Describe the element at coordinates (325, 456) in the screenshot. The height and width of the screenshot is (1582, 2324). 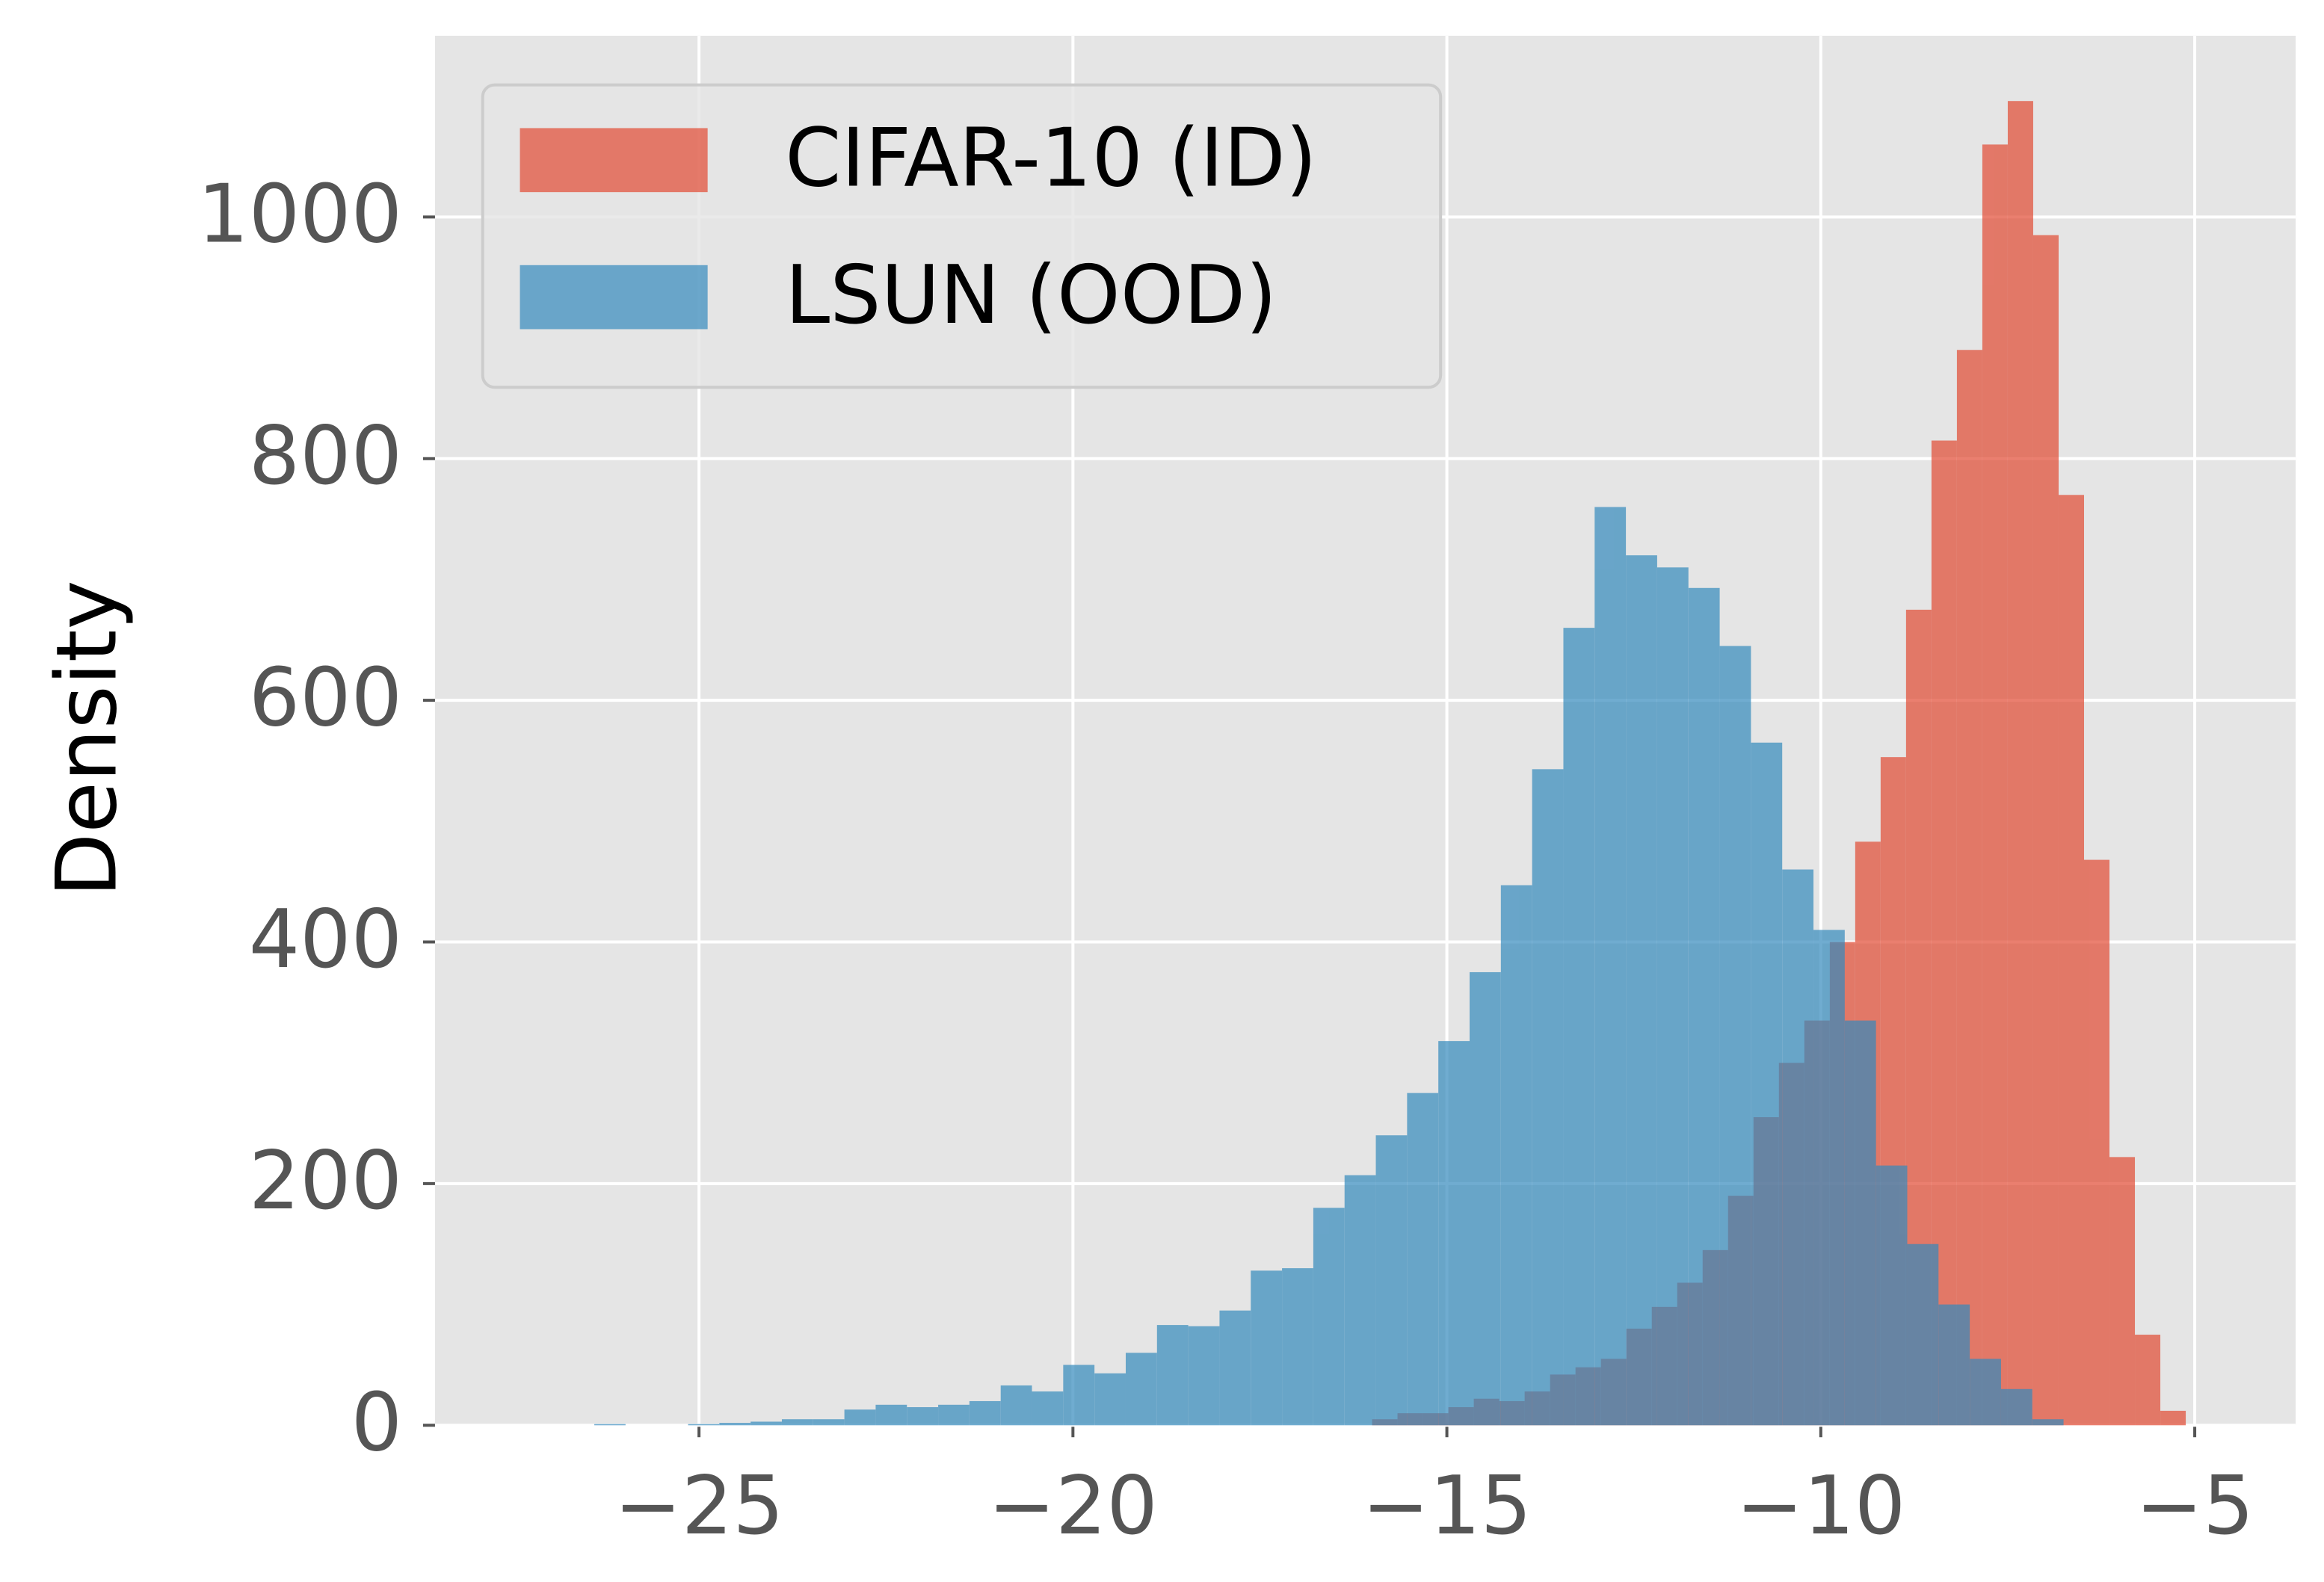
I see `y-tick-label: 800` at that location.